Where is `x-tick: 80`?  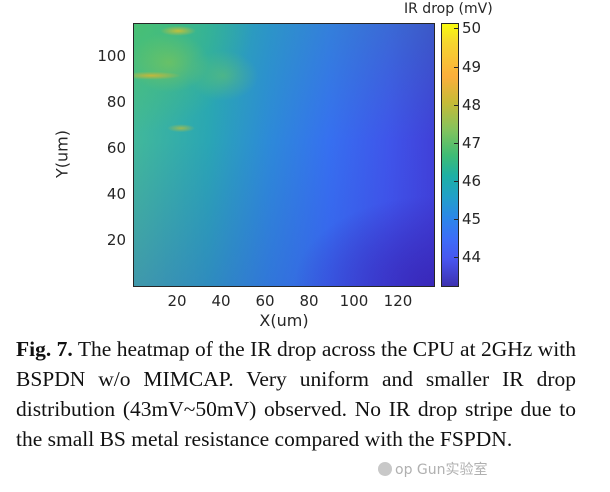
x-tick: 80 is located at coordinates (309, 301).